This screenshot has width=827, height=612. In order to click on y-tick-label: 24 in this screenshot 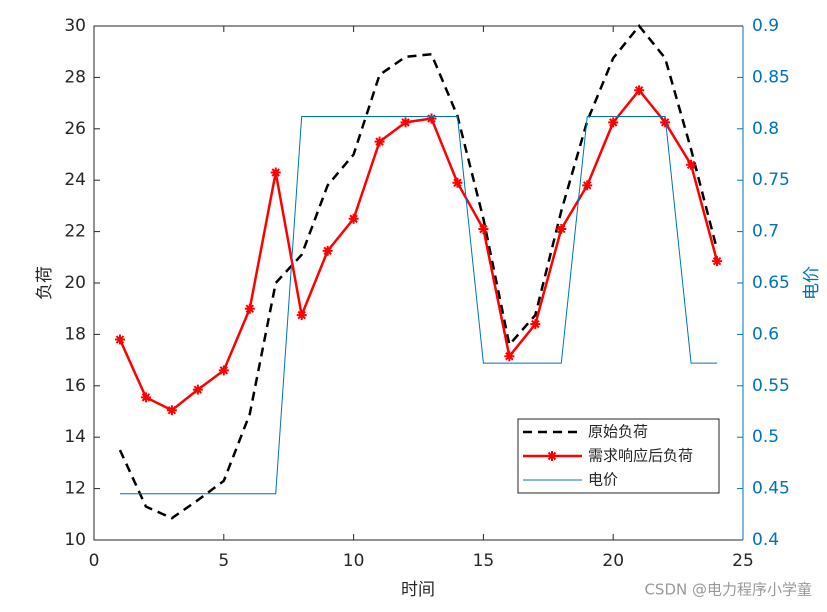, I will do `click(75, 180)`.